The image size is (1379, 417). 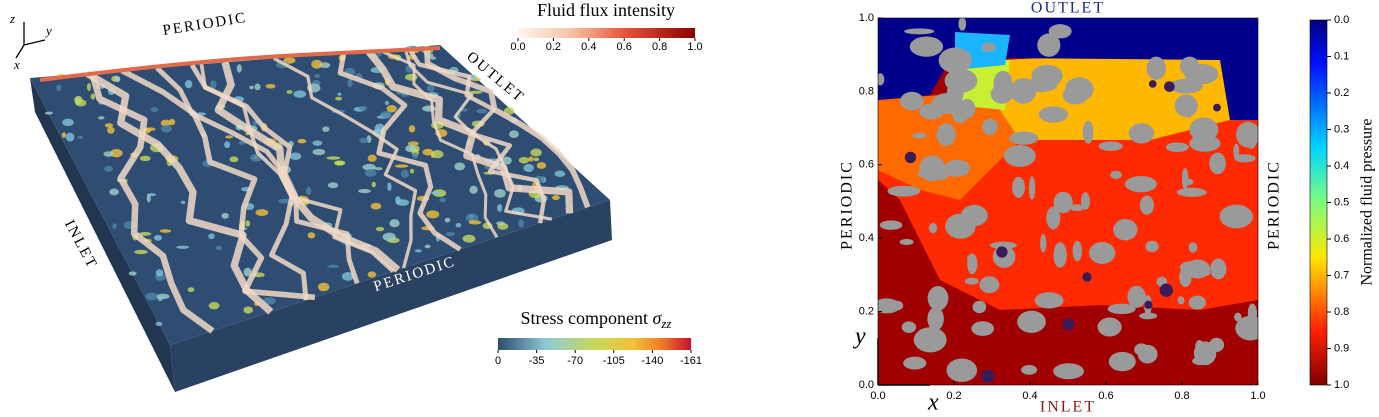 I want to click on title-subscript: zz, so click(x=665, y=323).